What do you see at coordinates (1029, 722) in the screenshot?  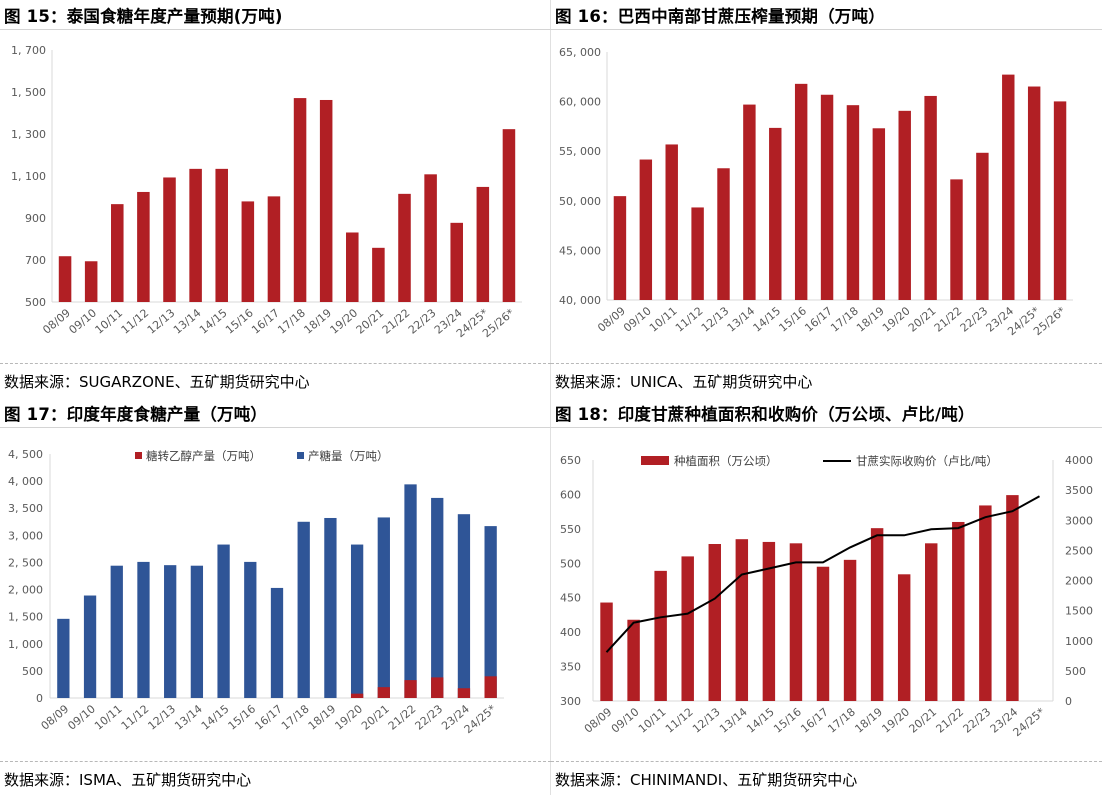 I see `x-tick-label: 24/25*` at bounding box center [1029, 722].